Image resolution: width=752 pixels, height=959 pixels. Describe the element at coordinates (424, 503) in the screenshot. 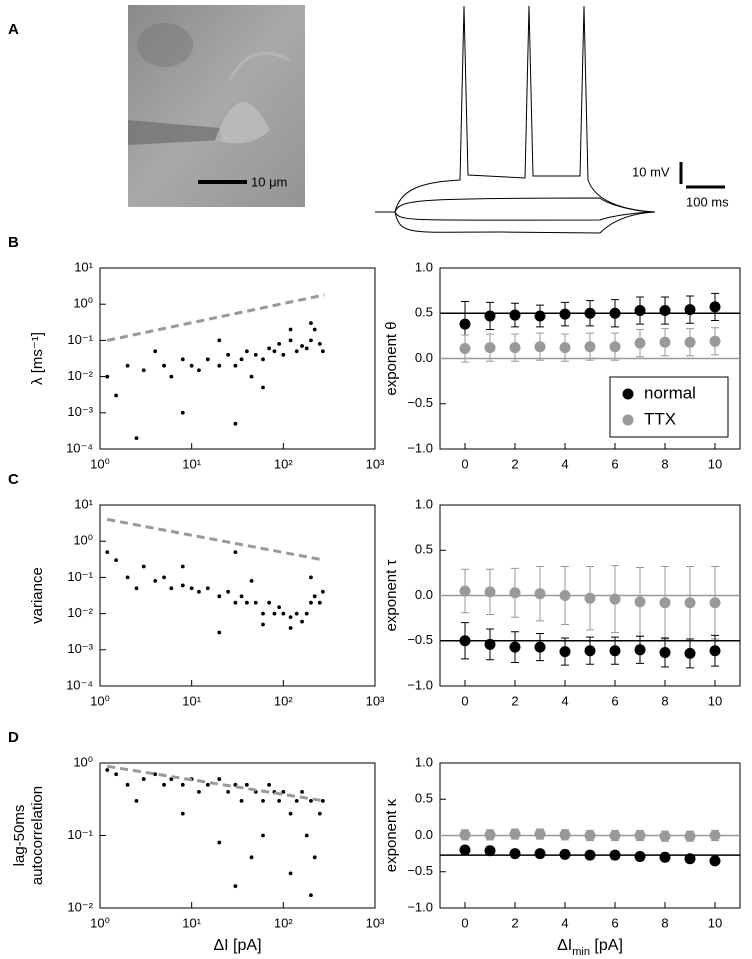

I see `y-tick-label: 1.0` at that location.